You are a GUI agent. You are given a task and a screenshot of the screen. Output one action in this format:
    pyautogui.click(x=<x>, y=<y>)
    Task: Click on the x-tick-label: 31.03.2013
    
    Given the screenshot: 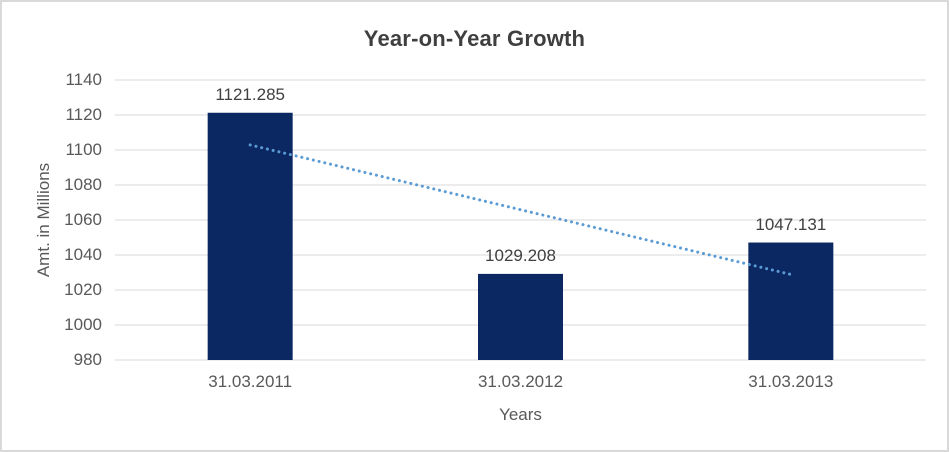 What is the action you would take?
    pyautogui.click(x=791, y=381)
    